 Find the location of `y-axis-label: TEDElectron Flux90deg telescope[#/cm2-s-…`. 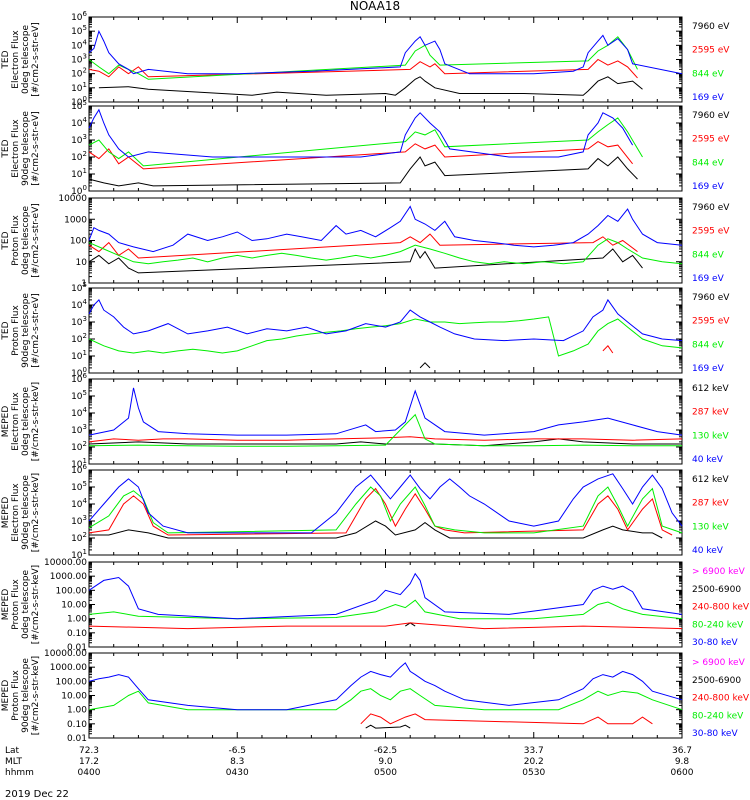

y-axis-label: TEDElectron Flux90deg telescope[#/cm2-s-… is located at coordinates (21, 148).